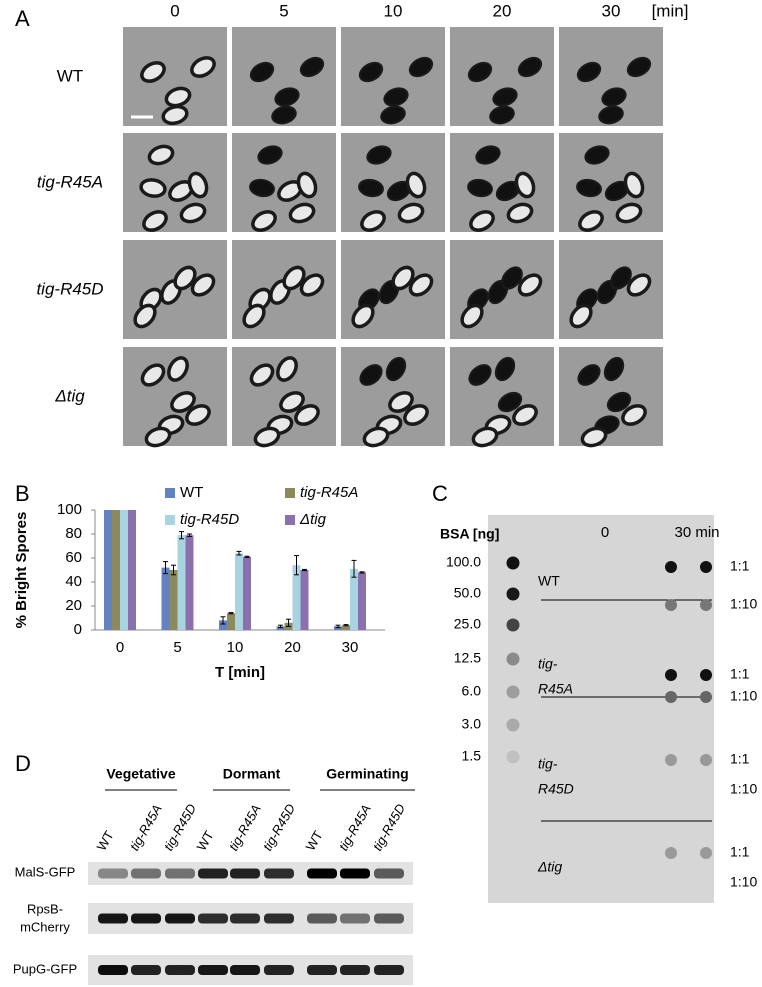 This screenshot has height=987, width=762. Describe the element at coordinates (472, 724) in the screenshot. I see `bsa-amount: 3.0` at that location.